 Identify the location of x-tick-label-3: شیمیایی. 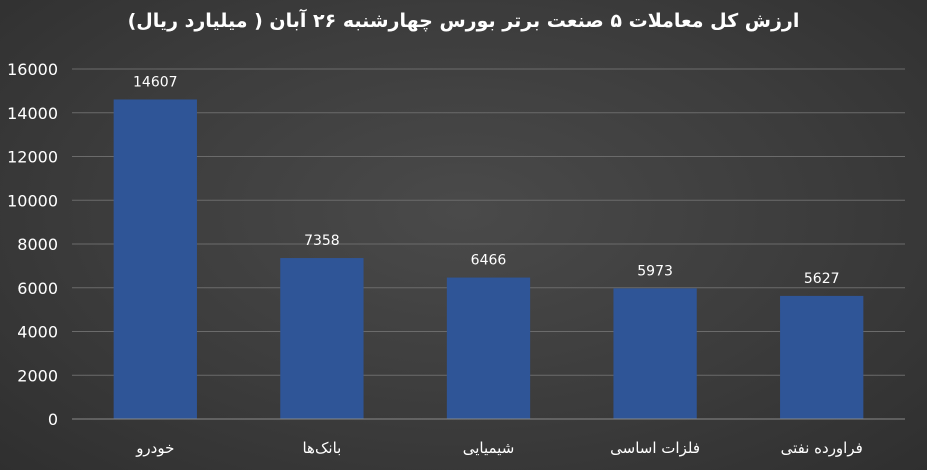
(489, 448).